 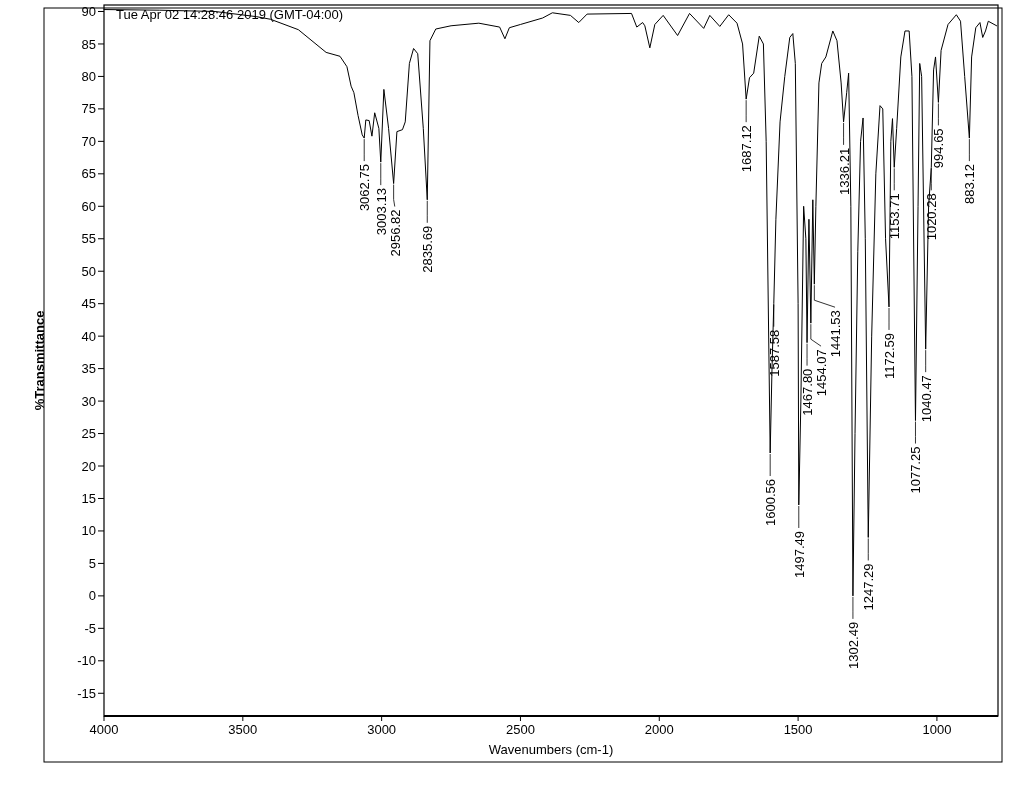 What do you see at coordinates (88, 434) in the screenshot?
I see `y-tick-label: 25` at bounding box center [88, 434].